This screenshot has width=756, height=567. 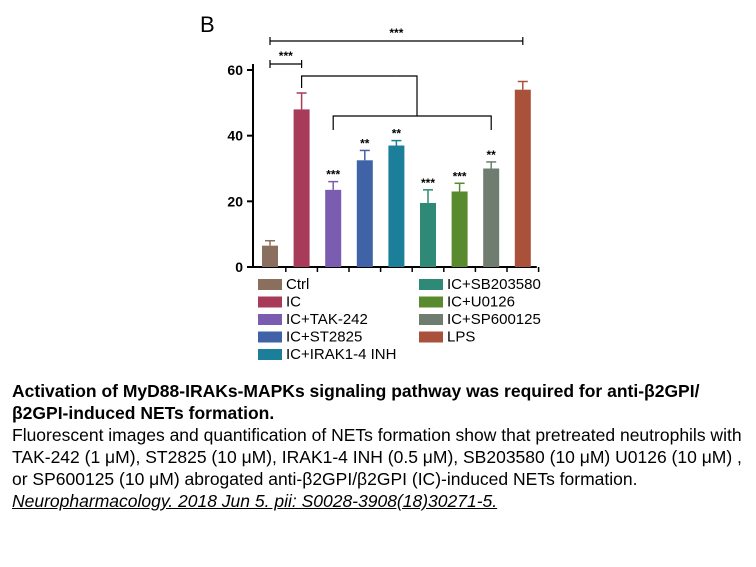 I want to click on connector-ic, so click(x=349, y=81).